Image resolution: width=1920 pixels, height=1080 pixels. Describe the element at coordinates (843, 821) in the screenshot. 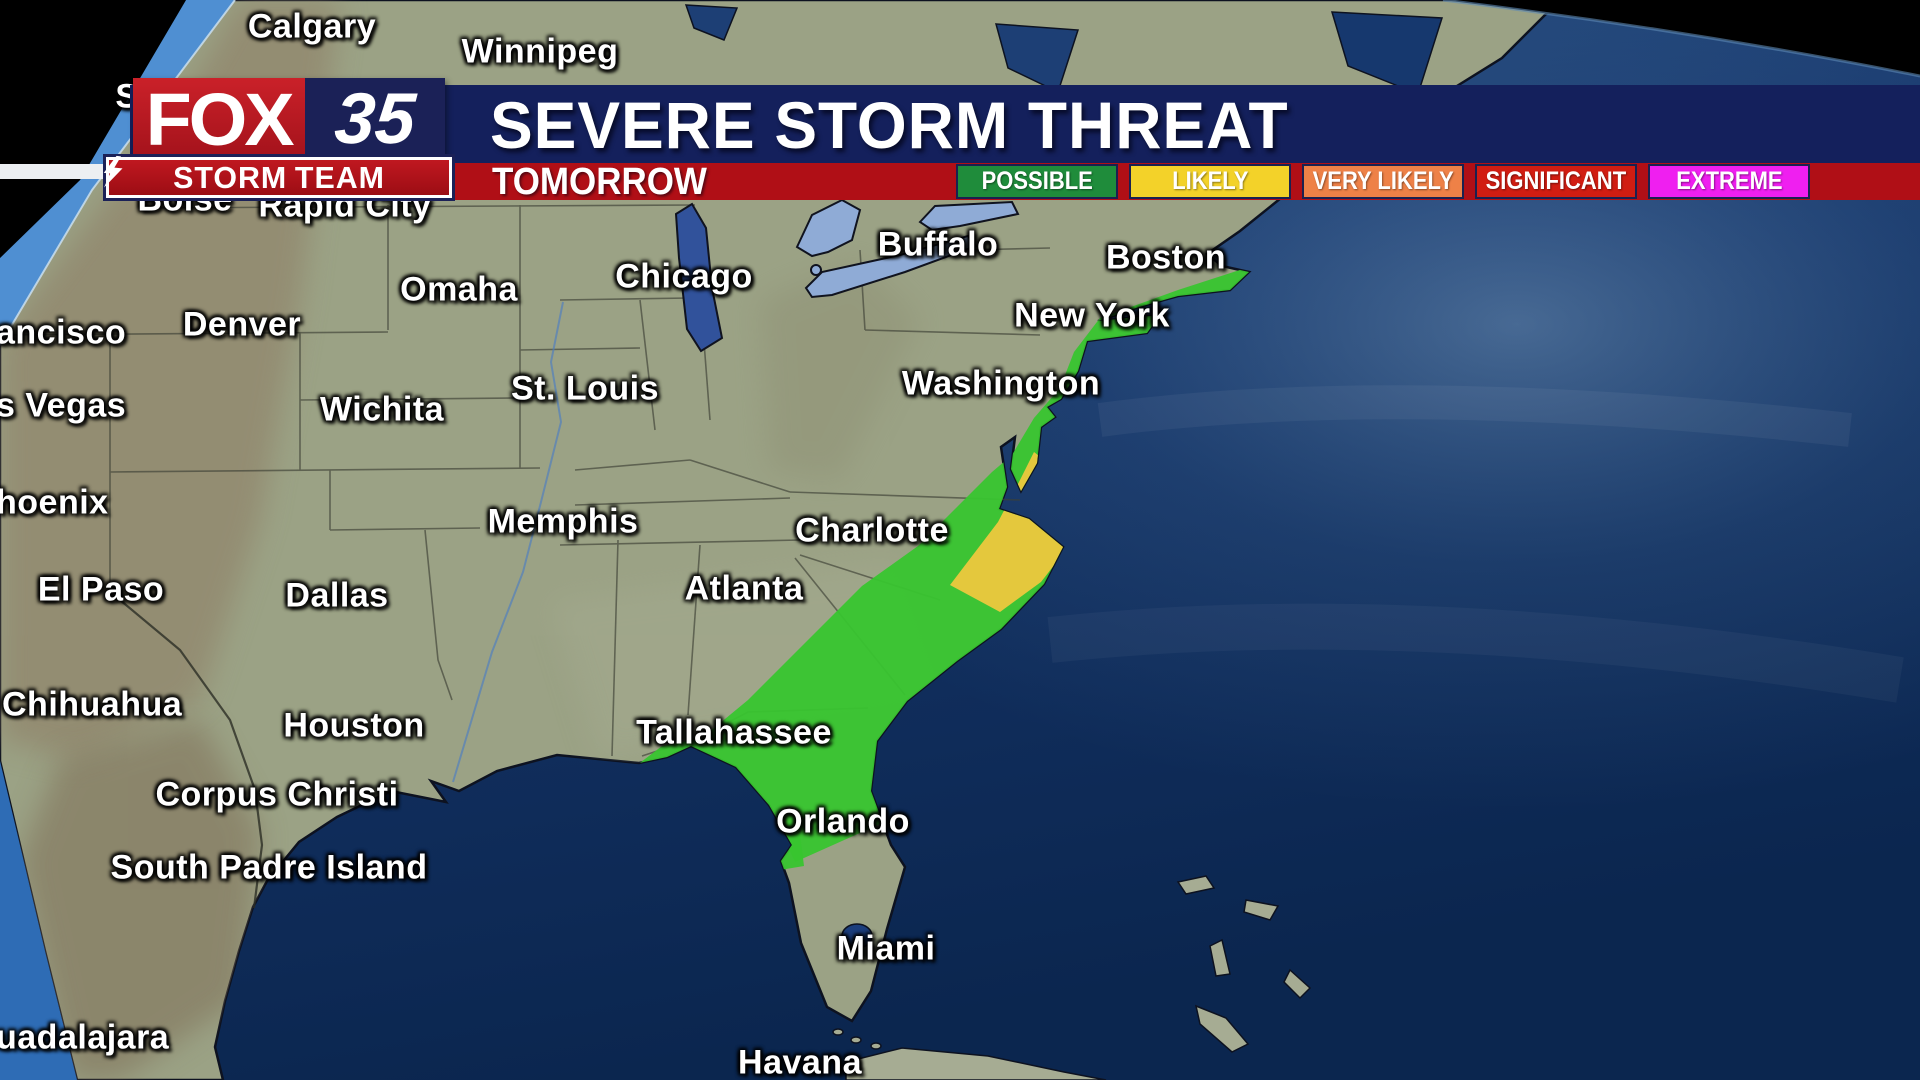

I see `city-label: Orlando` at that location.